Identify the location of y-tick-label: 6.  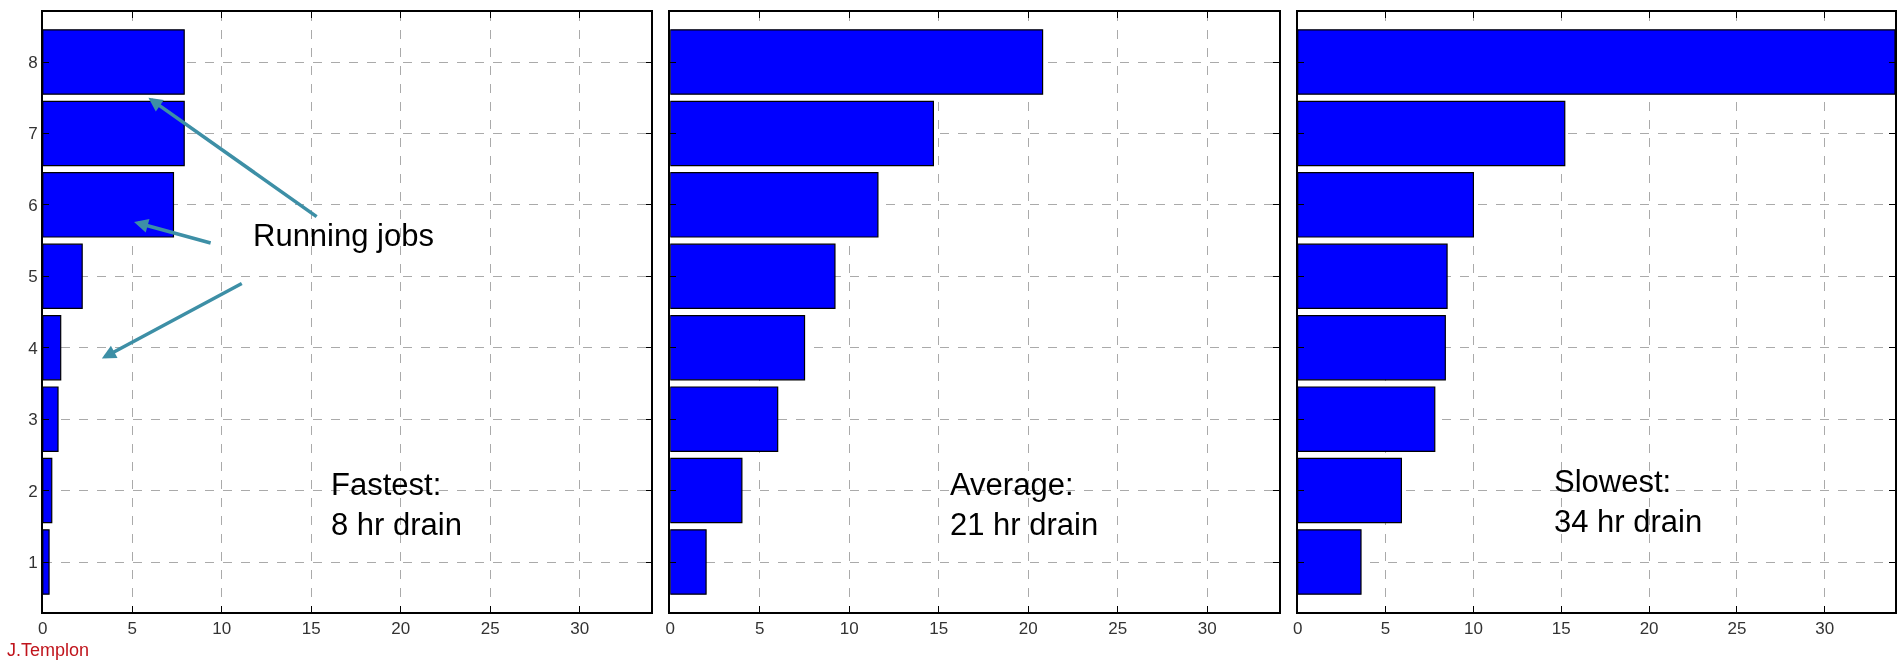
(33, 205).